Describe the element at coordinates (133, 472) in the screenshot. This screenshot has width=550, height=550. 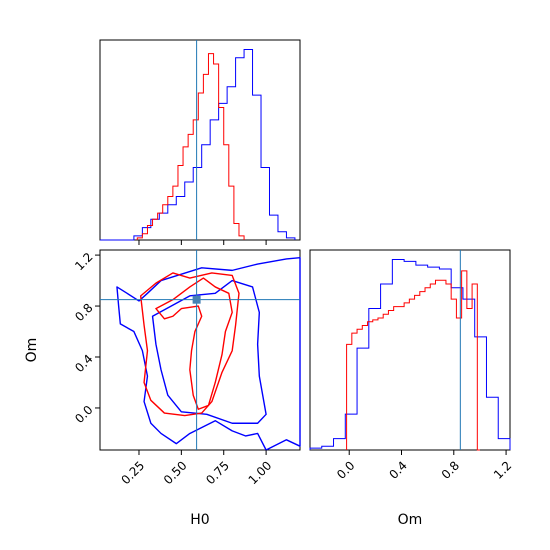
I see `x-tick-label-0: 0.25` at that location.